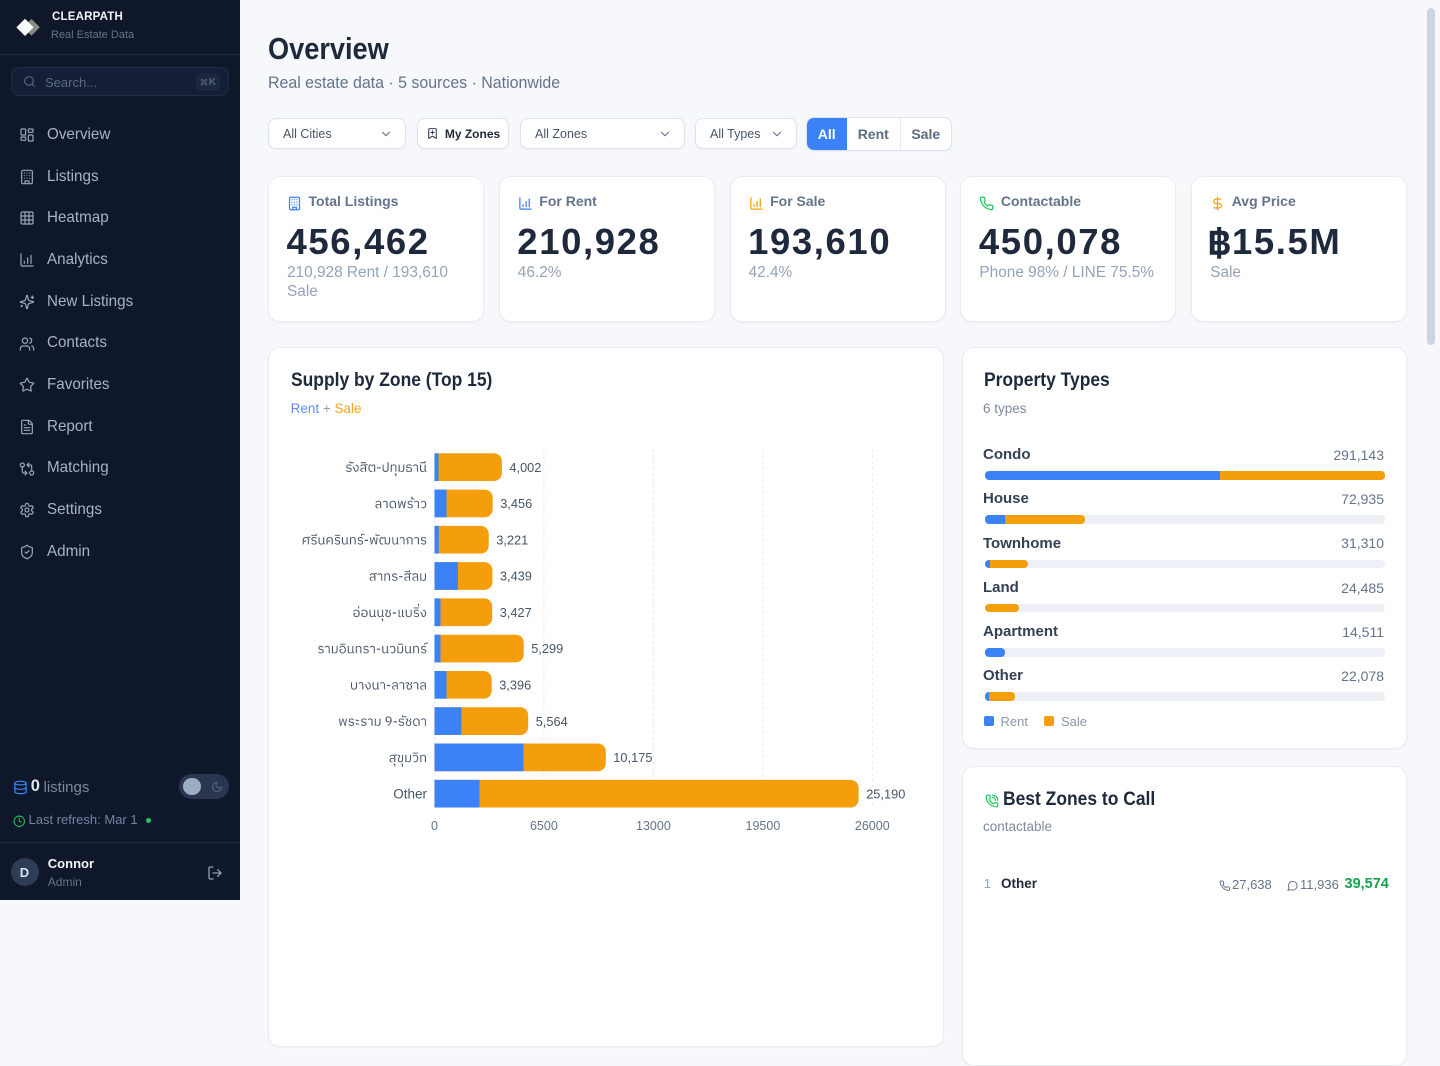  What do you see at coordinates (516, 612) in the screenshot?
I see `svg-text: 3,427` at bounding box center [516, 612].